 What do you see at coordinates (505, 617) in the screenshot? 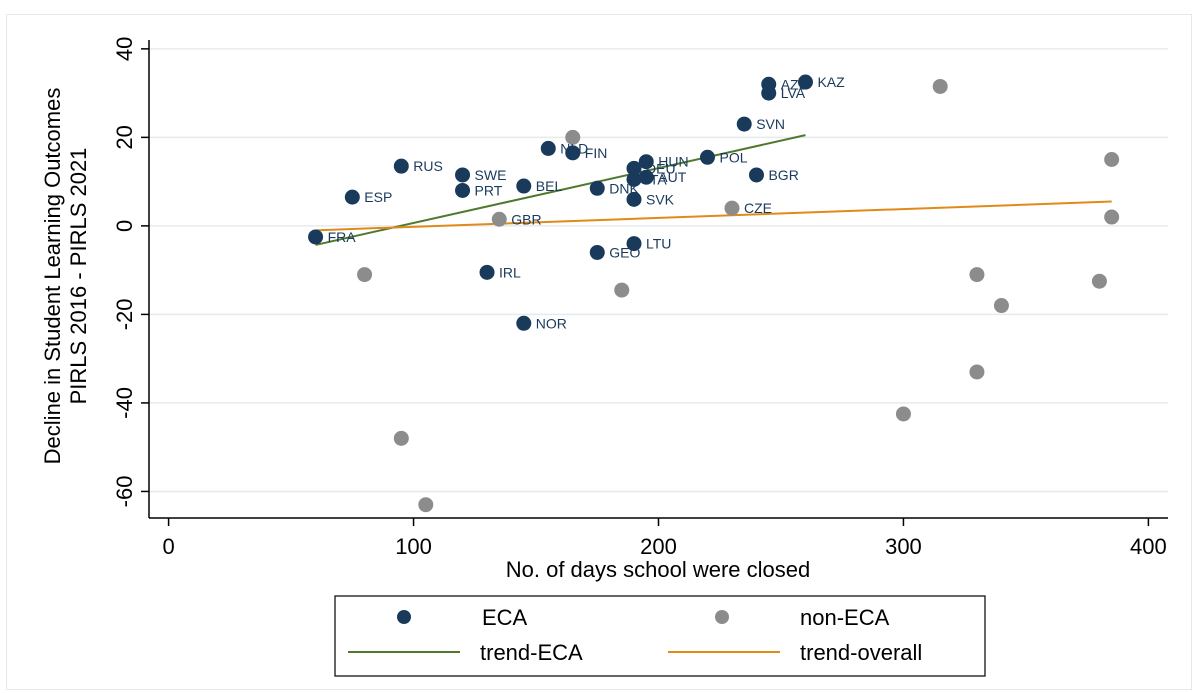
I see `legend-eca-label: ECA` at bounding box center [505, 617].